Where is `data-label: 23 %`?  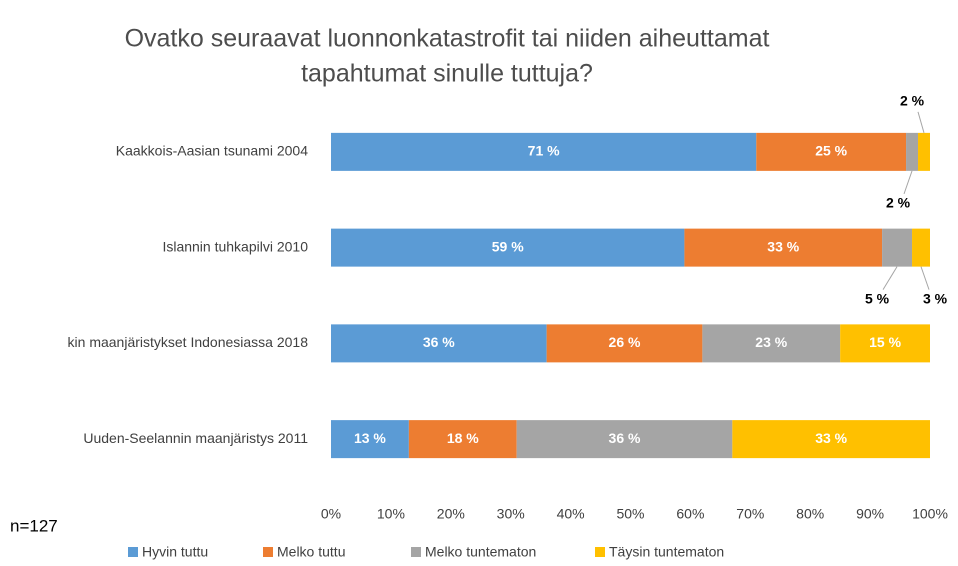
data-label: 23 % is located at coordinates (771, 342).